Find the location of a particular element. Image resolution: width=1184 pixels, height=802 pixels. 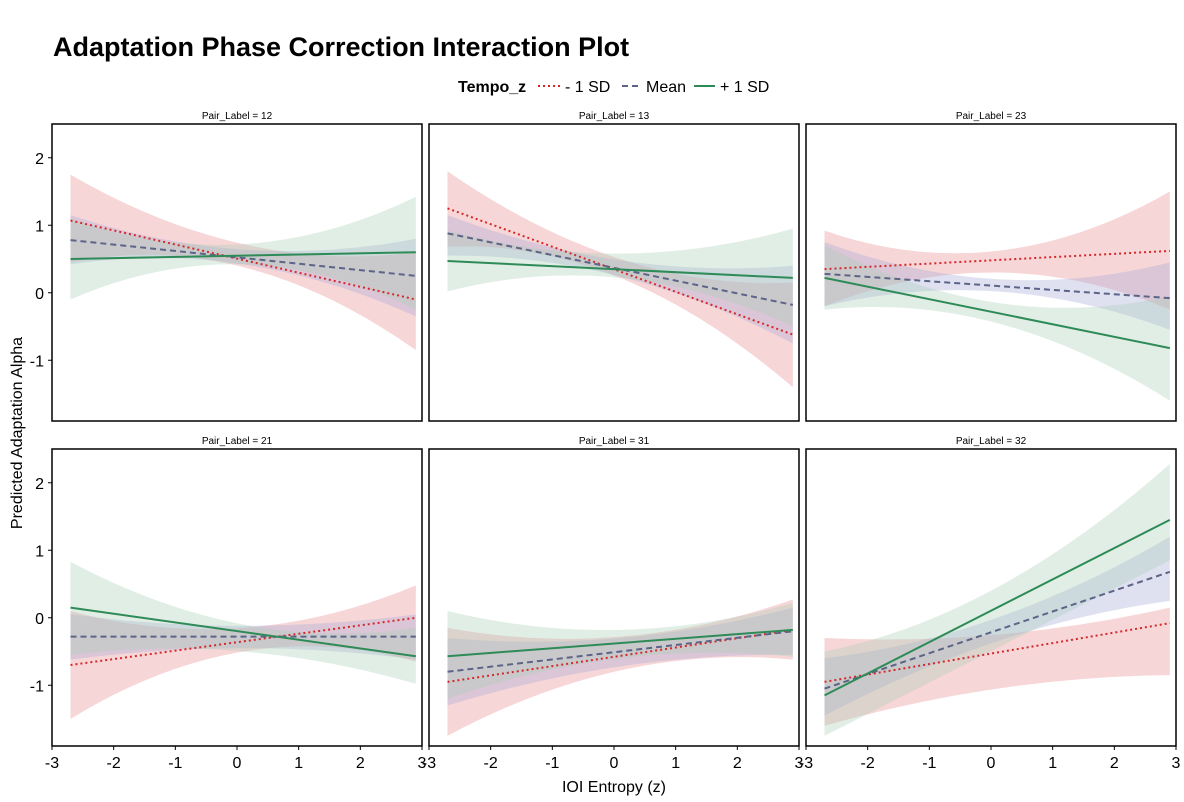

facet-panel-5: Pair_Label = 31 is located at coordinates (614, 591).